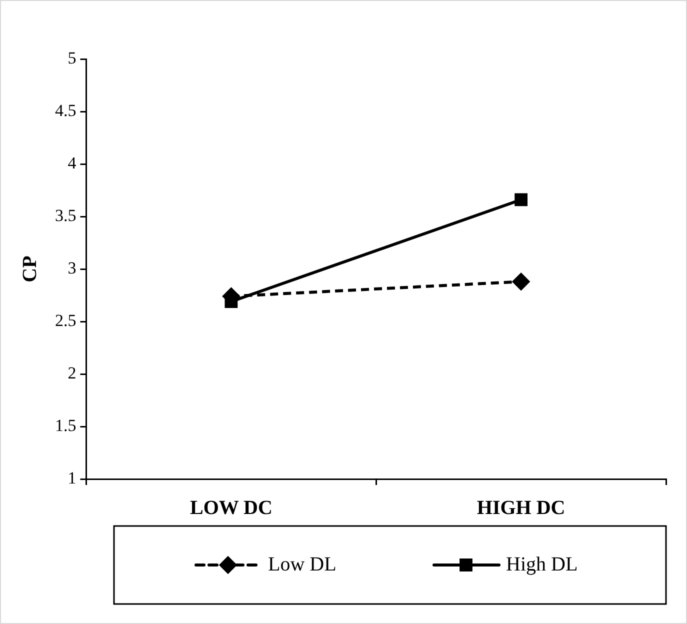 The image size is (687, 624). What do you see at coordinates (65, 425) in the screenshot?
I see `y-tick-label: 1.5` at bounding box center [65, 425].